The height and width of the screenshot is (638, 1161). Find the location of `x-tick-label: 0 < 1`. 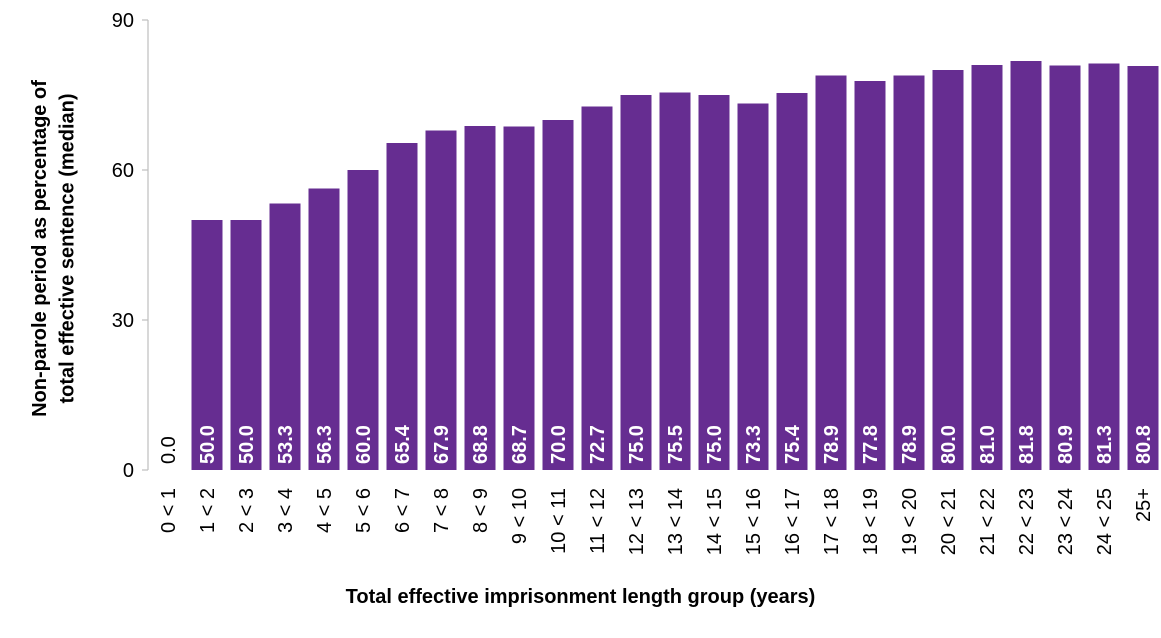

x-tick-label: 0 < 1 is located at coordinates (169, 510).